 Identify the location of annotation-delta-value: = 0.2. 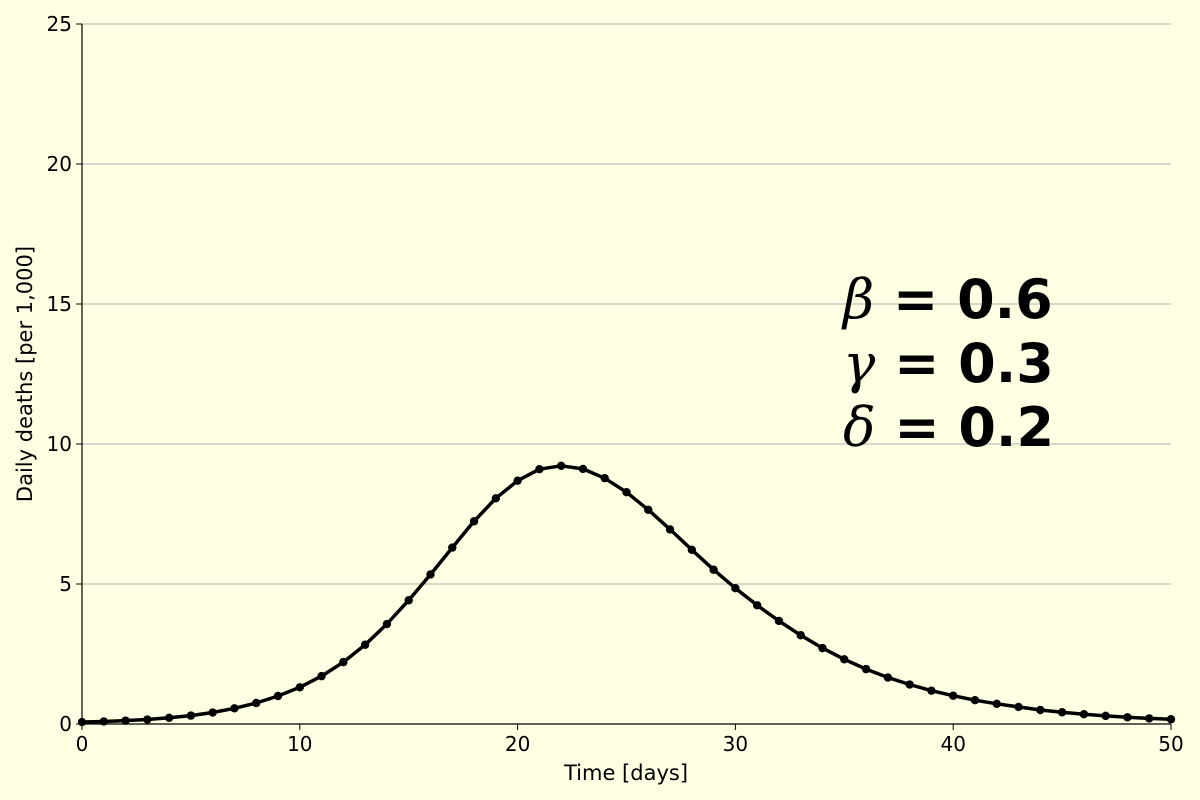
(965, 427).